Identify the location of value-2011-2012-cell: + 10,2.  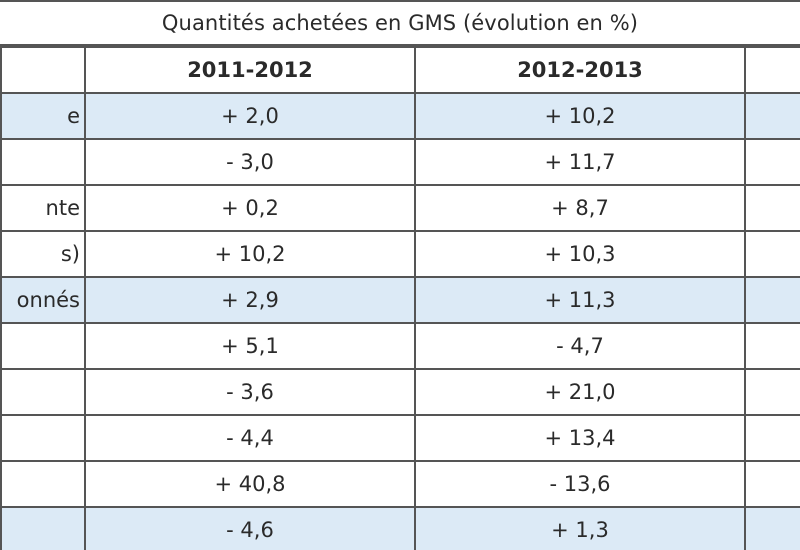
(250, 254).